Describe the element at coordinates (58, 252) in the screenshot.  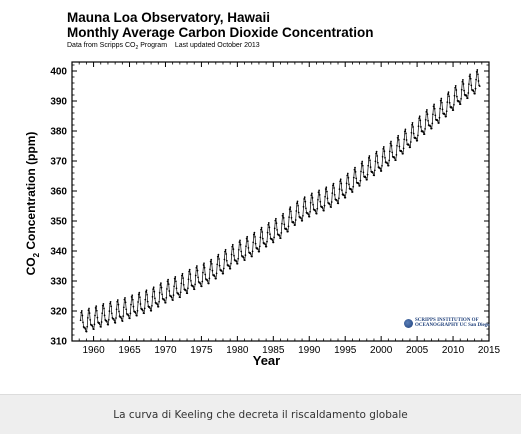
I see `y-tick-label: 340` at that location.